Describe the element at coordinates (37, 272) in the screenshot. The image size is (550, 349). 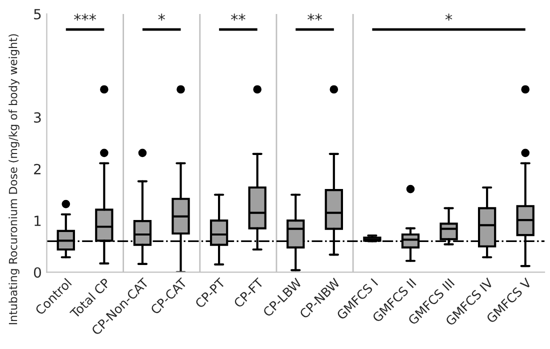
I see `y-tick-label: 0` at that location.